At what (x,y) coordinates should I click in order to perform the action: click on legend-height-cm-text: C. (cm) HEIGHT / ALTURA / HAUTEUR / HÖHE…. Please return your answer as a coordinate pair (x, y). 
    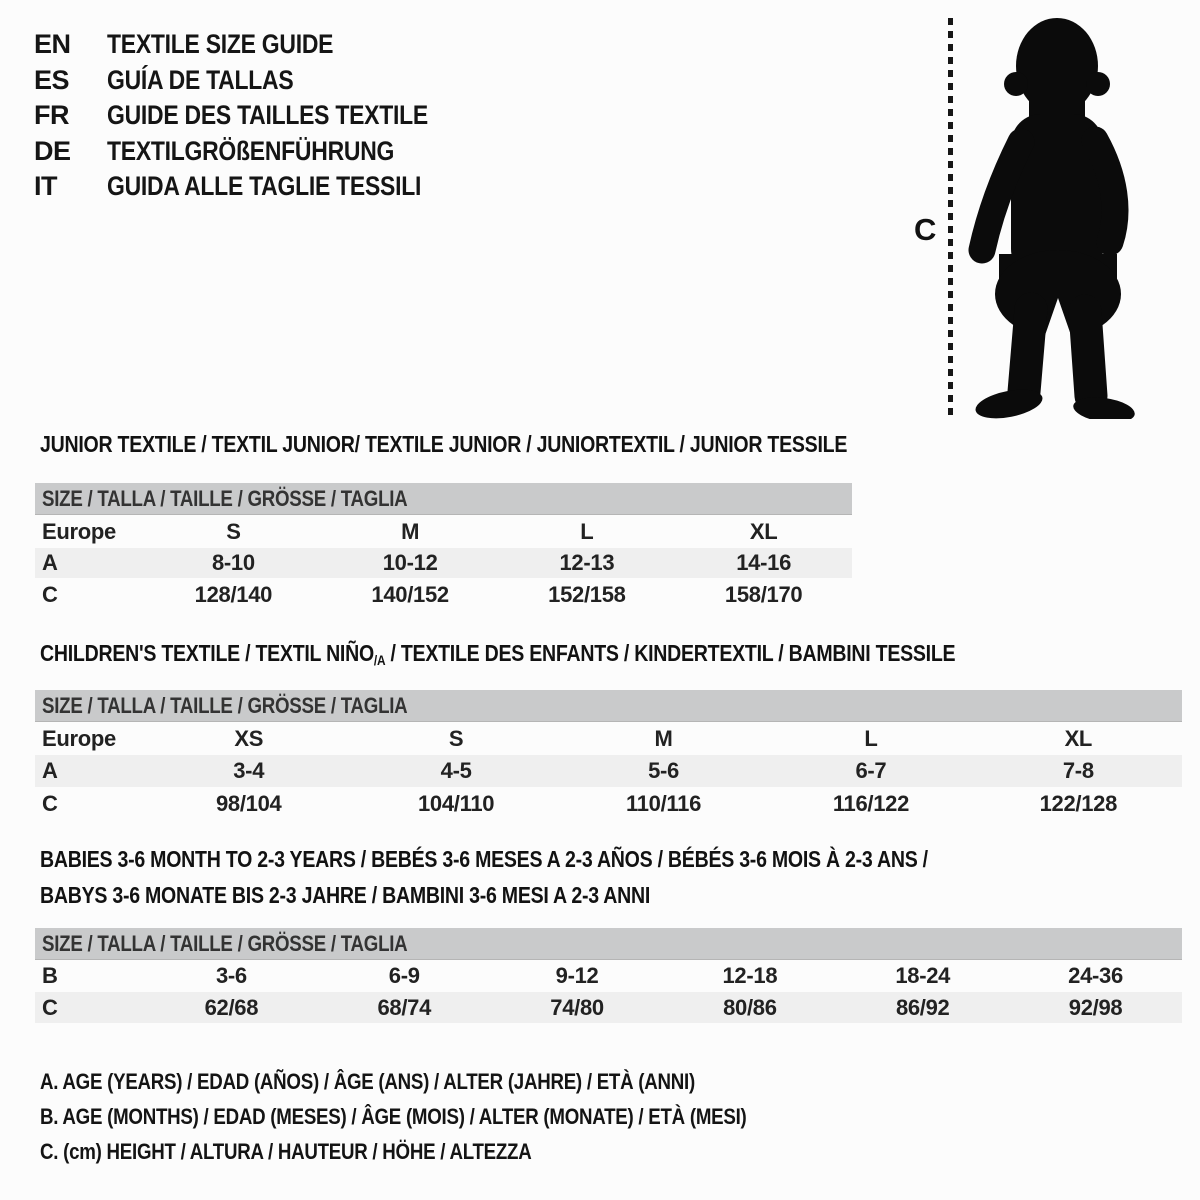
    Looking at the image, I should click on (286, 1151).